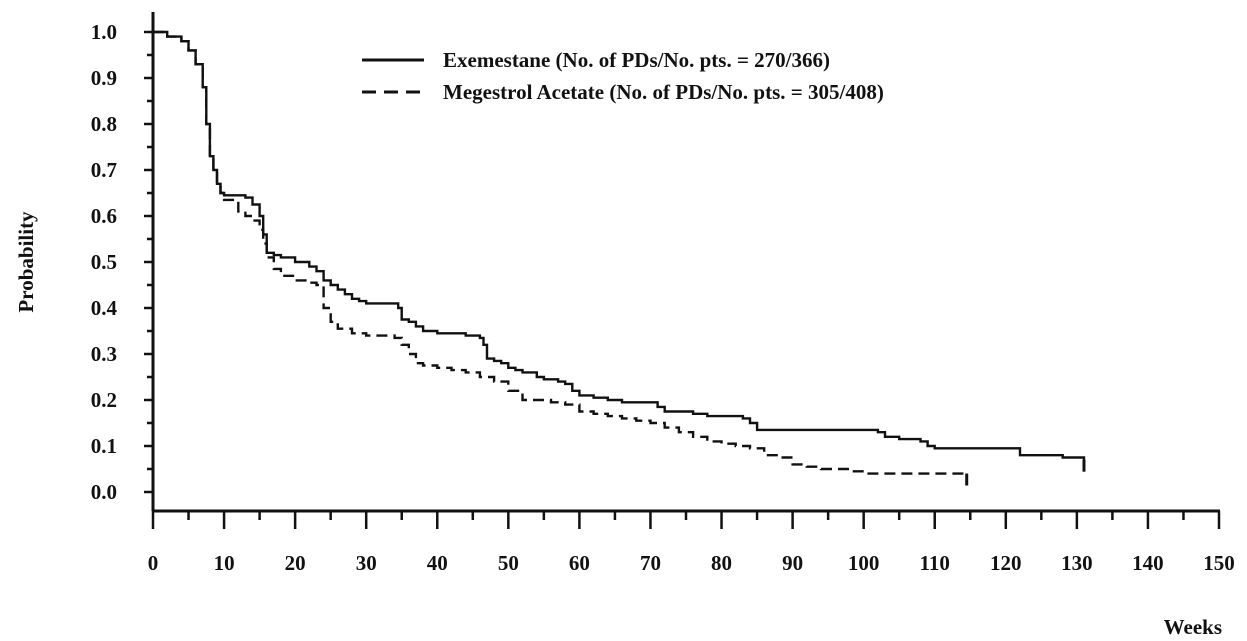 This screenshot has height=641, width=1247. What do you see at coordinates (104, 124) in the screenshot?
I see `y-tick-label: 0.8` at bounding box center [104, 124].